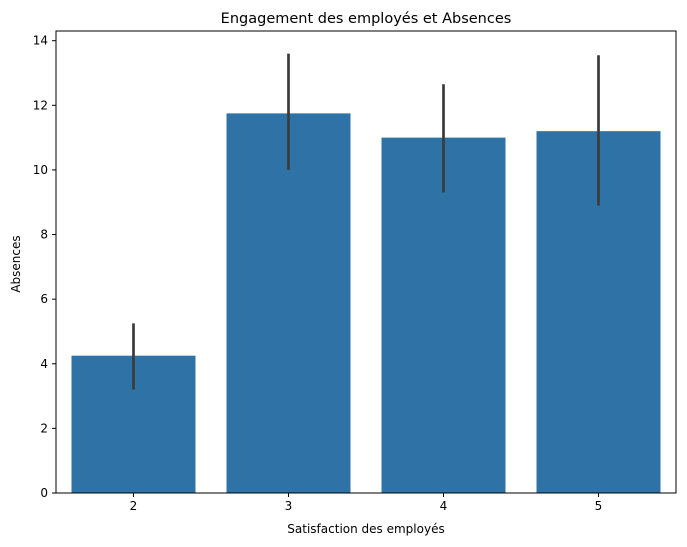  What do you see at coordinates (444, 506) in the screenshot?
I see `x-tick-label-4: 4` at bounding box center [444, 506].